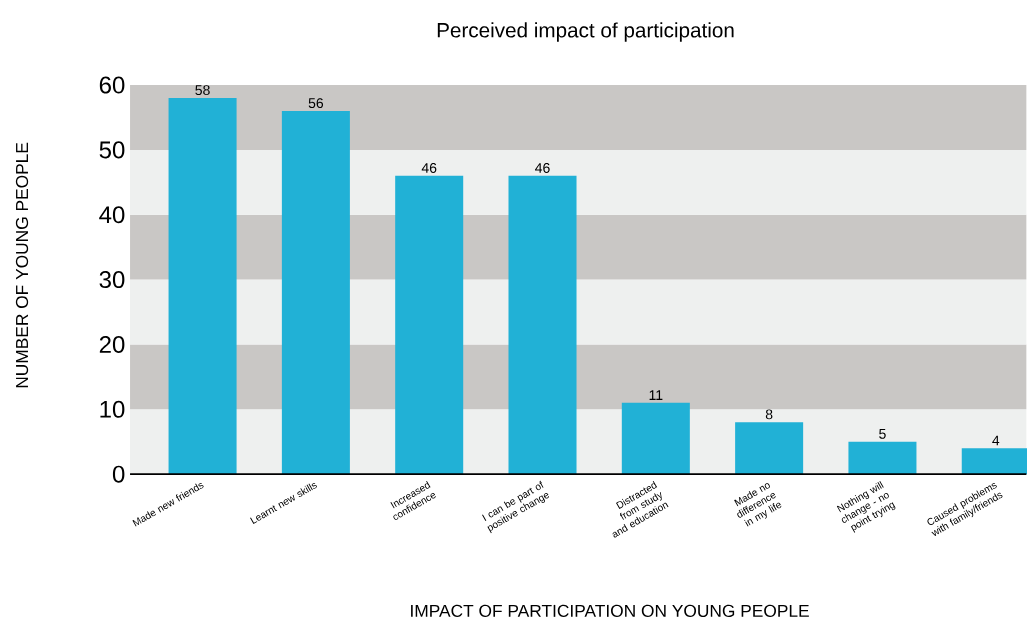 Image resolution: width=1027 pixels, height=624 pixels. I want to click on y-tick-label: 10, so click(112, 409).